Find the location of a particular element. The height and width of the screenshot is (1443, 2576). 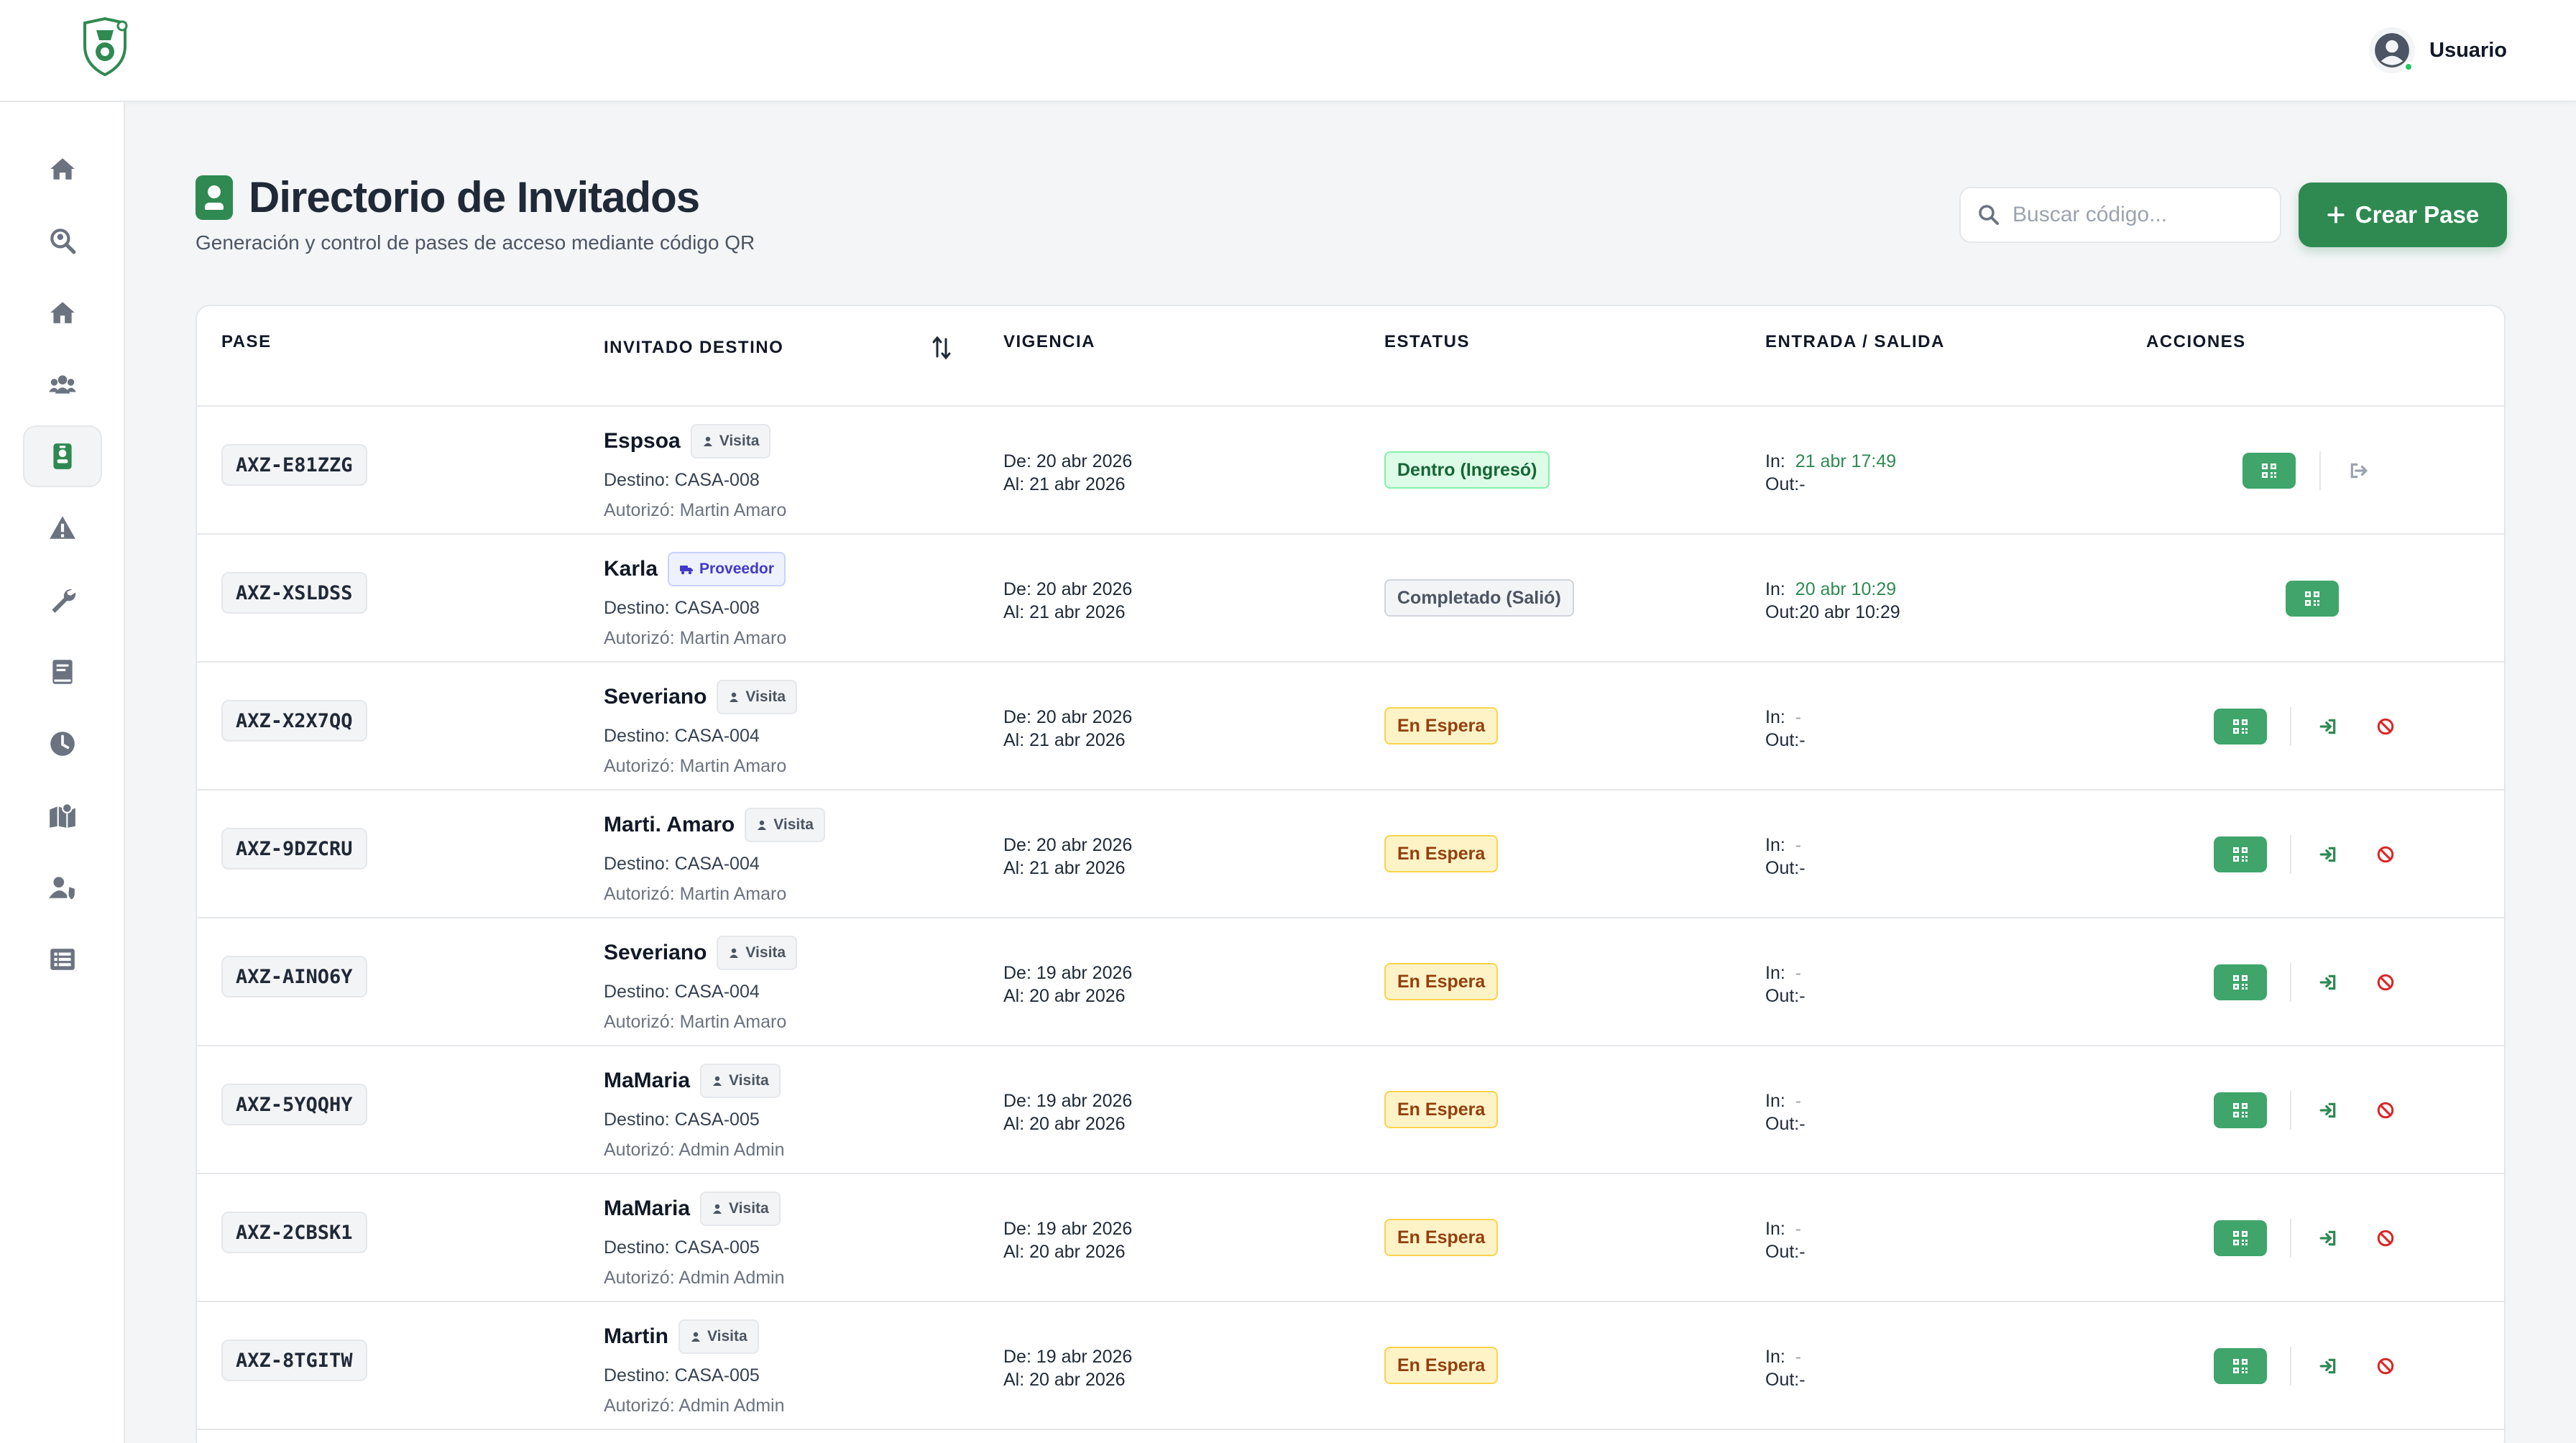

sidebar-item-reports is located at coordinates (62, 959).